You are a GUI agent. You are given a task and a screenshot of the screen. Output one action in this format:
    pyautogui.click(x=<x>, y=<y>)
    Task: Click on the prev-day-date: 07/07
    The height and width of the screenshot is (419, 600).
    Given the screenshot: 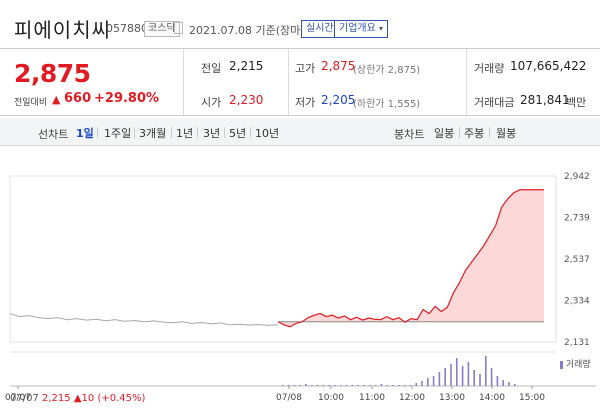 What is the action you would take?
    pyautogui.click(x=24, y=398)
    